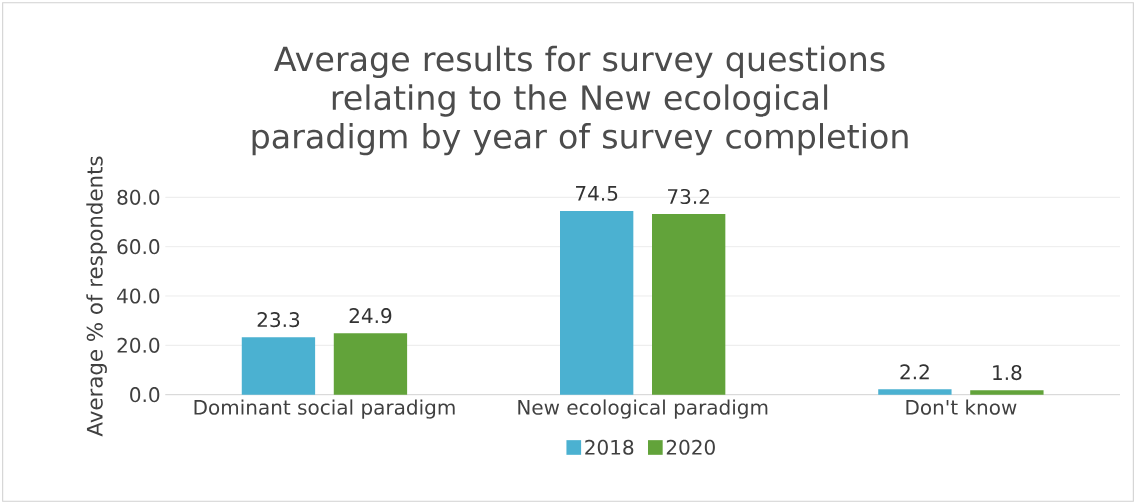  Describe the element at coordinates (580, 100) in the screenshot. I see `chart-title: Average results for survey questions relating to the New ecological paradigm by year of survey completion` at that location.